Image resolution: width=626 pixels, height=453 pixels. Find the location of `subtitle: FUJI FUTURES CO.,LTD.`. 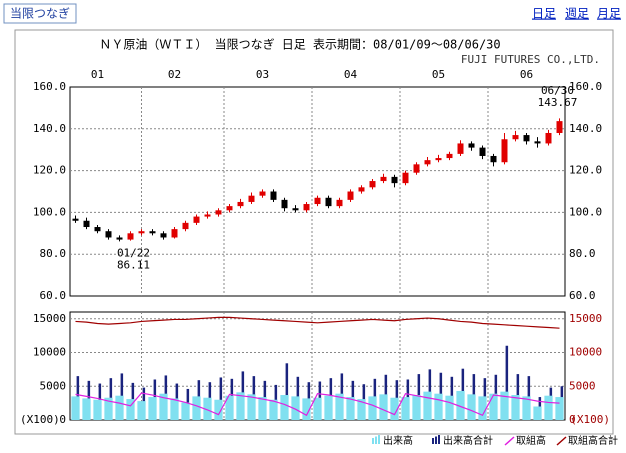

subtitle: FUJI FUTURES CO.,LTD. is located at coordinates (530, 59).